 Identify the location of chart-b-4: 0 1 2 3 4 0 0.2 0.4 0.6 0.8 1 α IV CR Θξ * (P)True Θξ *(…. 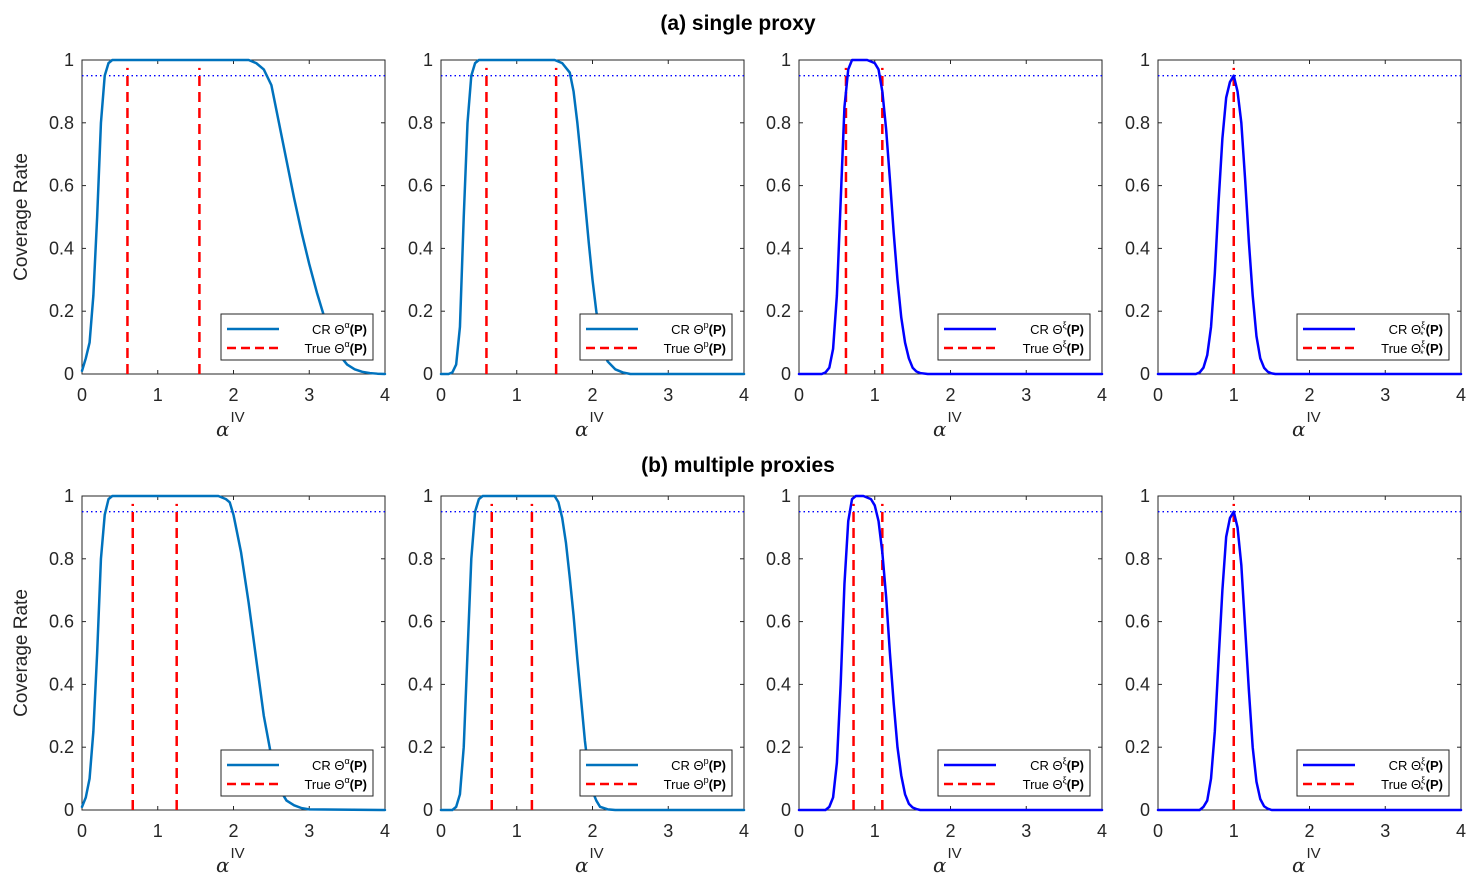
(1295, 681).